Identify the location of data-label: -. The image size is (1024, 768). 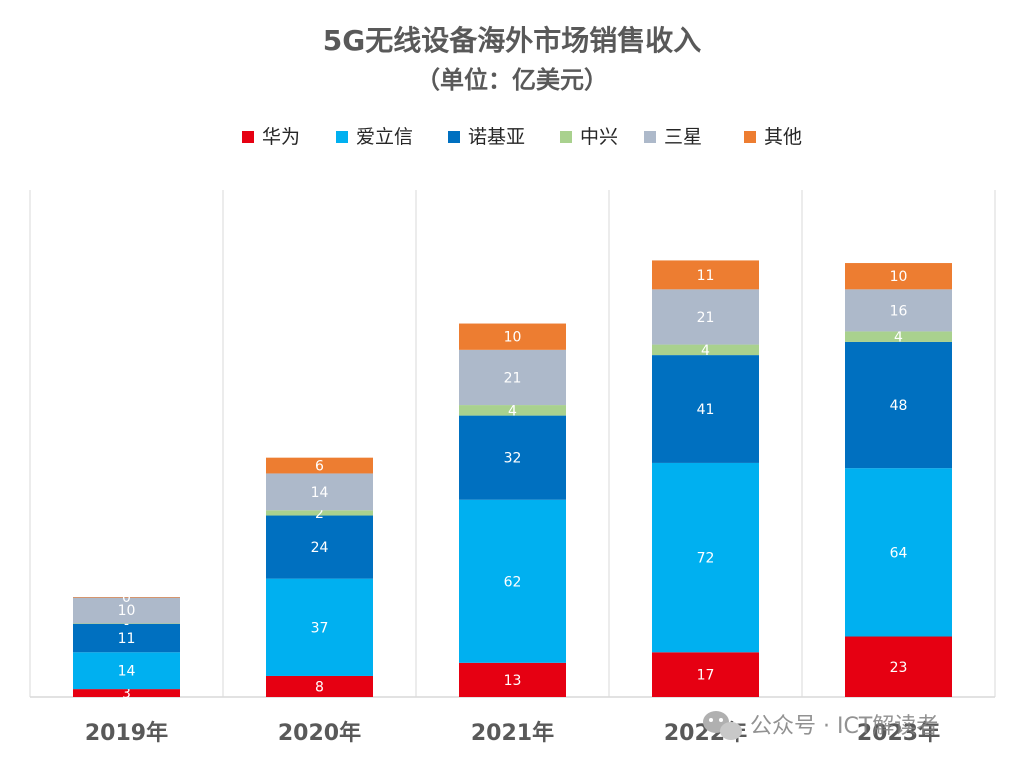
(126, 624).